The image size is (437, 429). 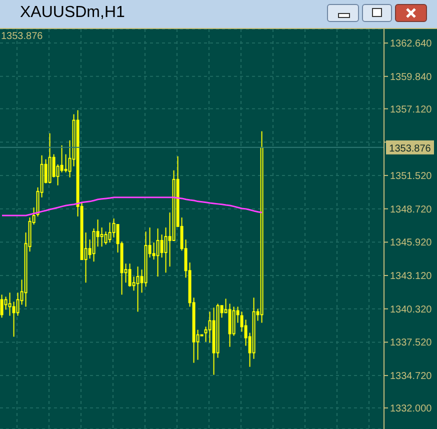 I want to click on y-tick-label: 1332.000, so click(x=411, y=408).